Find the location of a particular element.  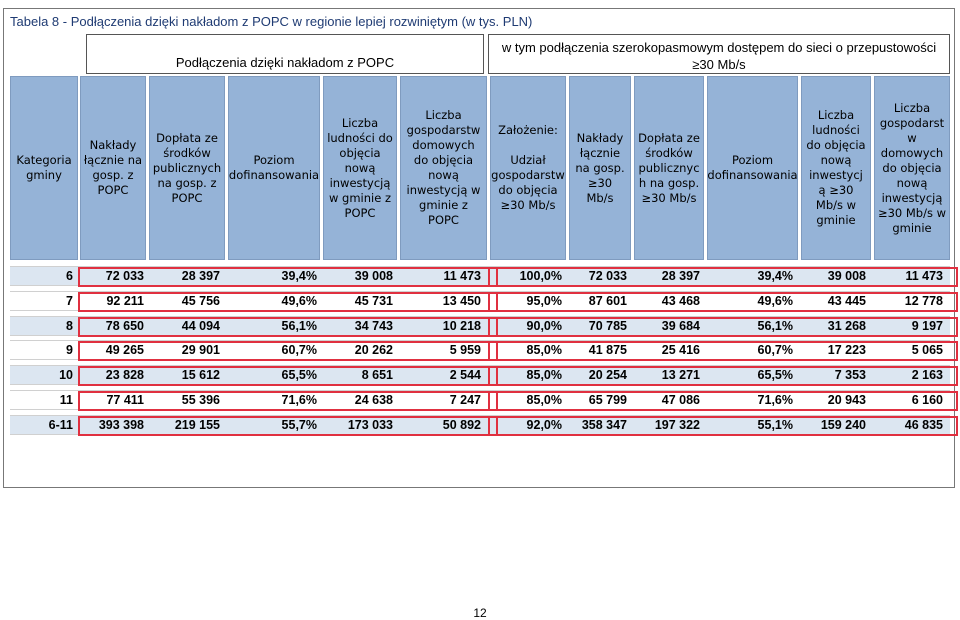

table-cell: 39,4% is located at coordinates (299, 276).